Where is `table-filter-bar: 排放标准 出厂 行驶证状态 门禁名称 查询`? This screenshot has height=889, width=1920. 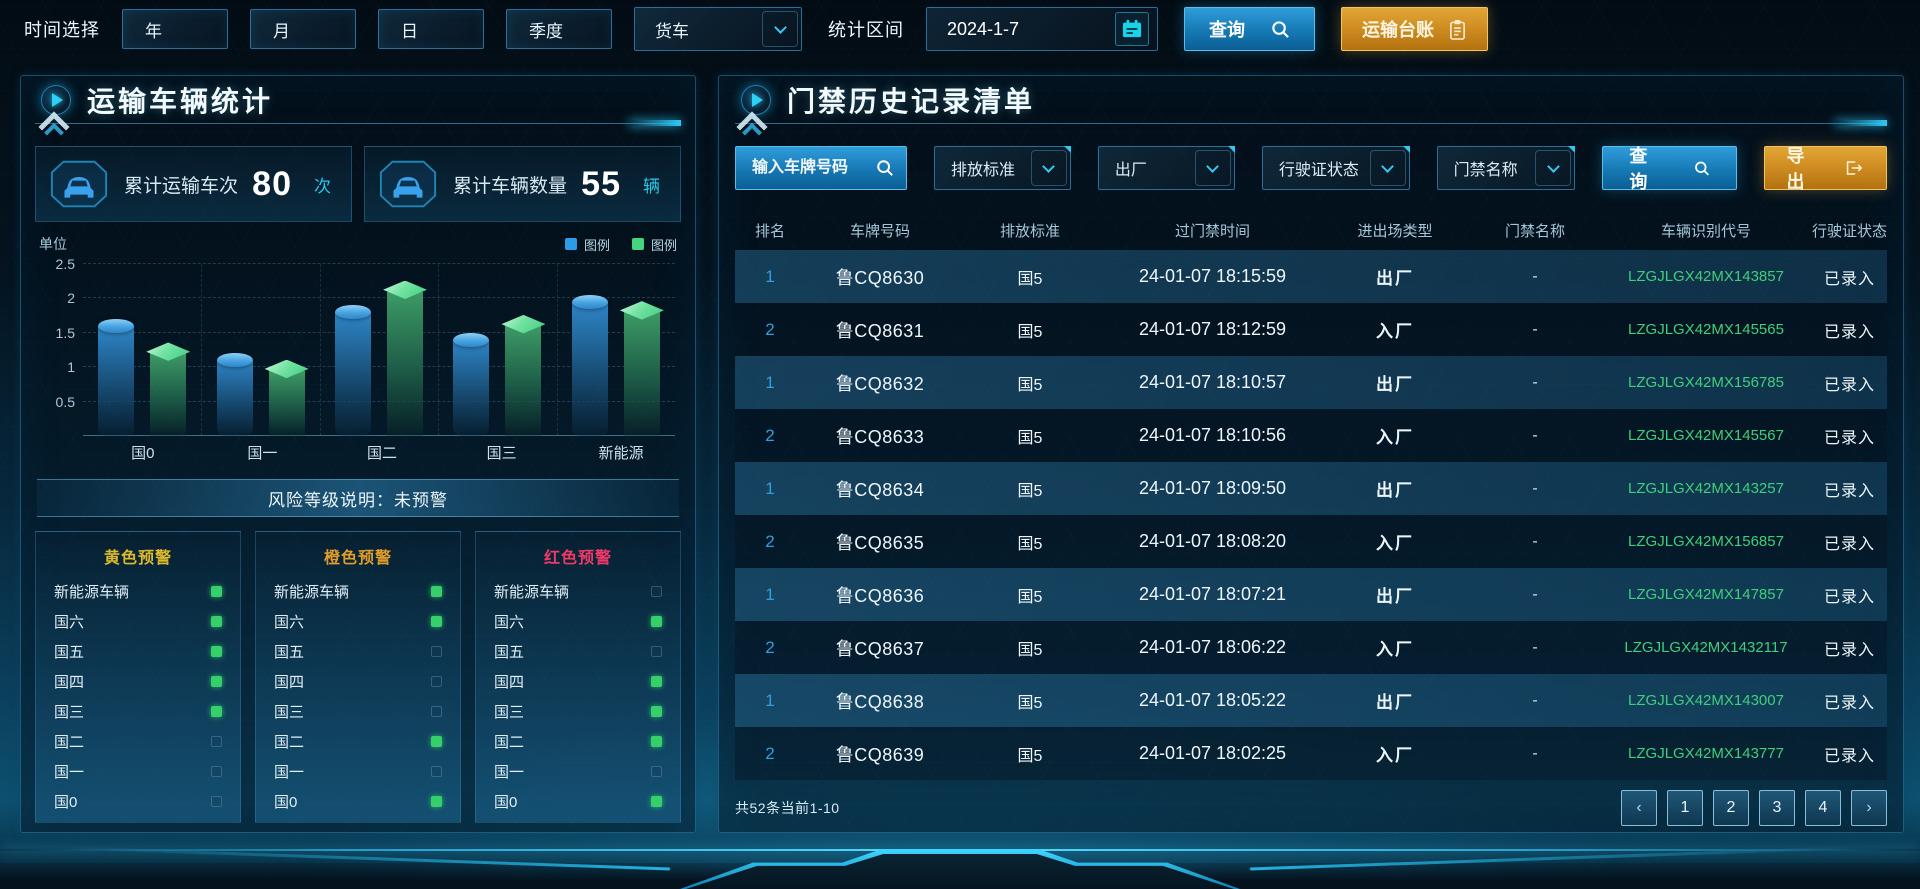 table-filter-bar: 排放标准 出厂 行驶证状态 门禁名称 查询 is located at coordinates (1311, 169).